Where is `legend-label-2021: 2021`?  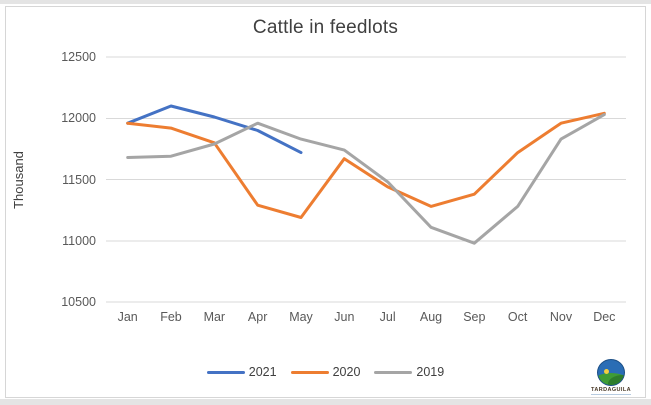 legend-label-2021: 2021 is located at coordinates (262, 372).